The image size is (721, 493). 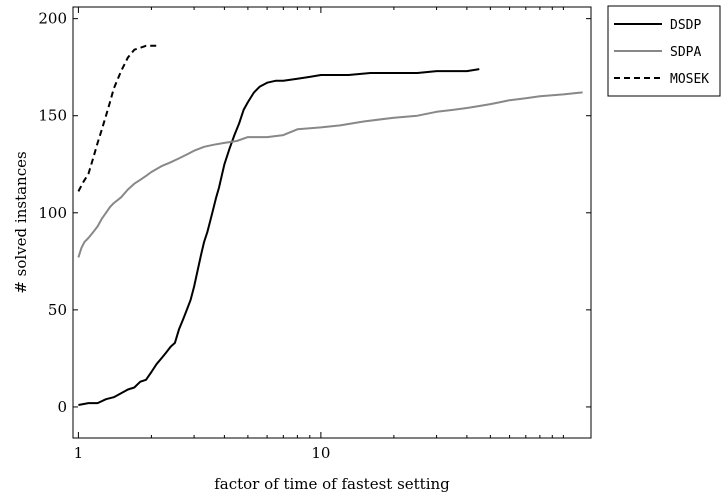 What do you see at coordinates (79, 453) in the screenshot?
I see `x-tick-label: 1` at bounding box center [79, 453].